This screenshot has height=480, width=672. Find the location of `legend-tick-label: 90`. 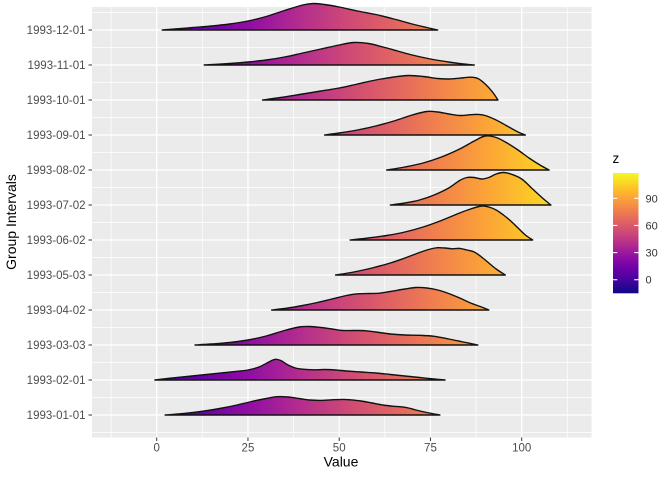

legend-tick-label: 90 is located at coordinates (652, 199).